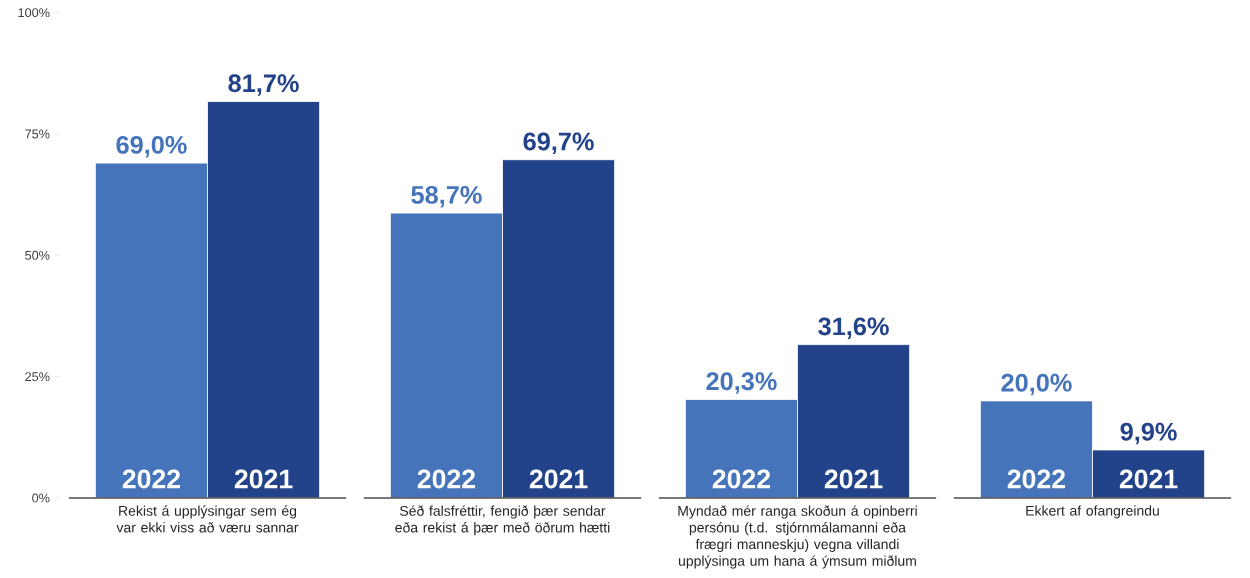  What do you see at coordinates (446, 196) in the screenshot?
I see `data-label: 58,7%` at bounding box center [446, 196].